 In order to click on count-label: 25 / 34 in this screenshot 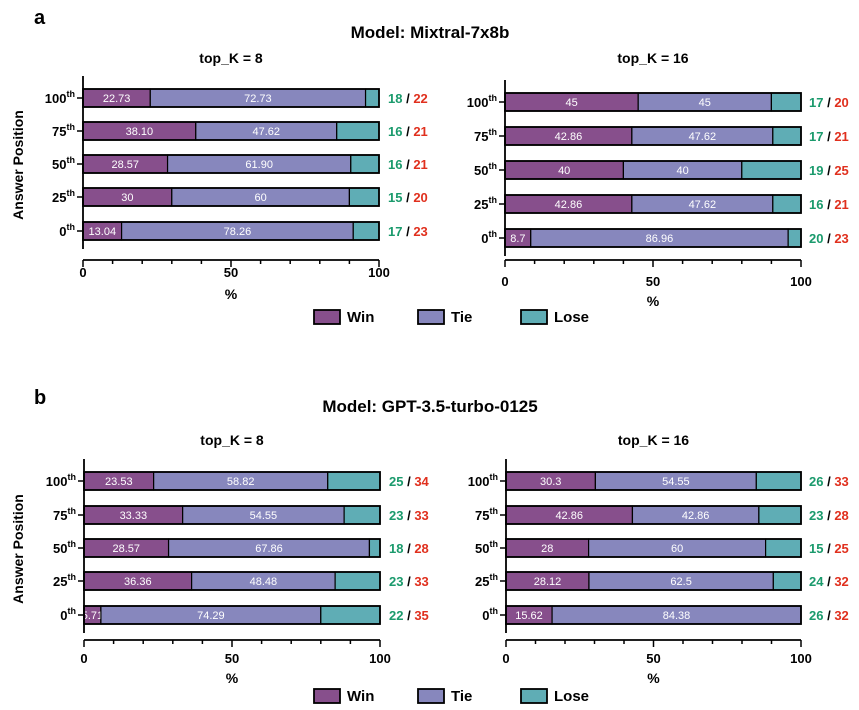, I will do `click(409, 481)`.